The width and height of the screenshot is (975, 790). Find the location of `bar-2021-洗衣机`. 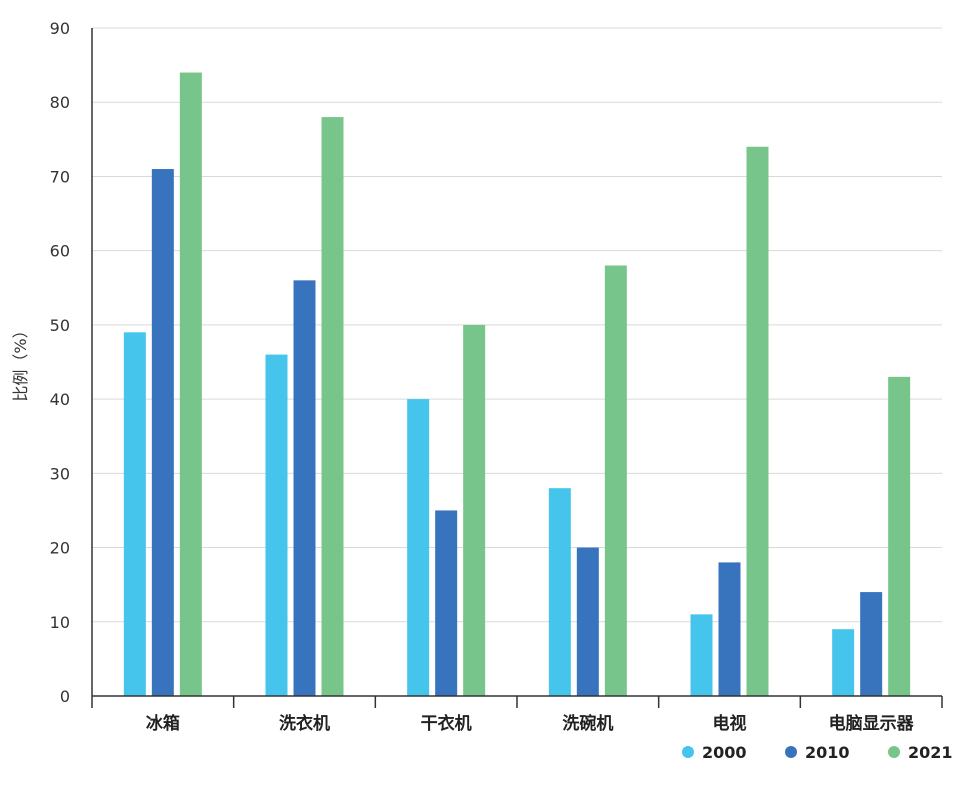

bar-2021-洗衣机 is located at coordinates (332, 407).